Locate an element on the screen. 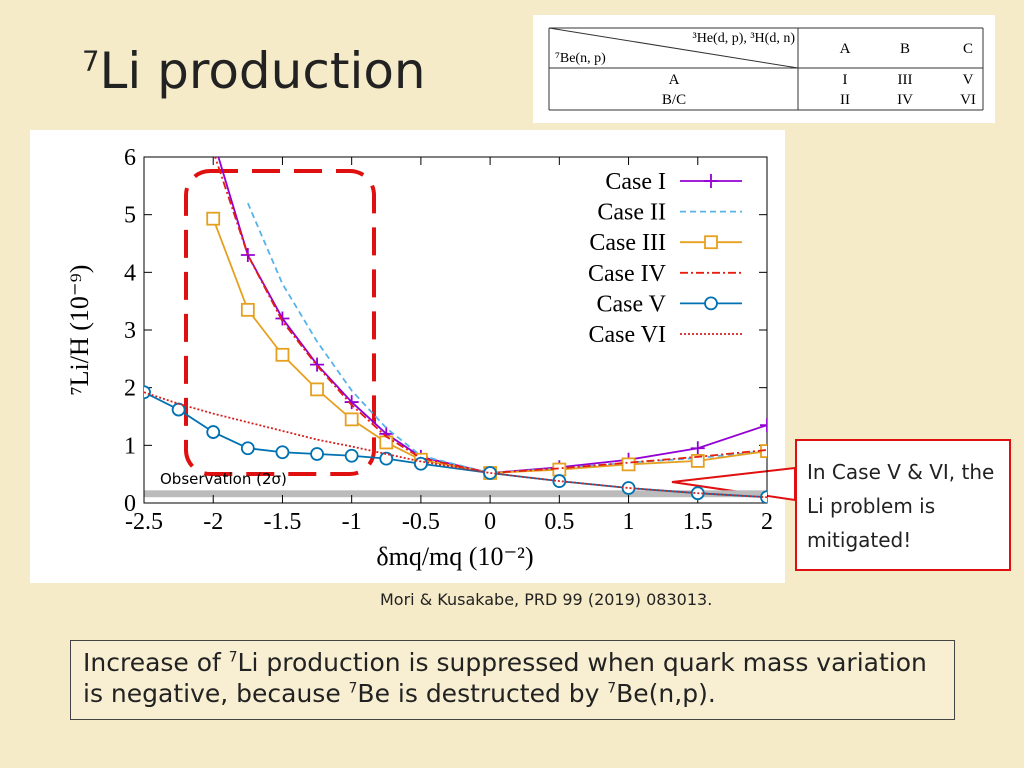 The image size is (1024, 768). x-tick-label: 2 is located at coordinates (767, 522).